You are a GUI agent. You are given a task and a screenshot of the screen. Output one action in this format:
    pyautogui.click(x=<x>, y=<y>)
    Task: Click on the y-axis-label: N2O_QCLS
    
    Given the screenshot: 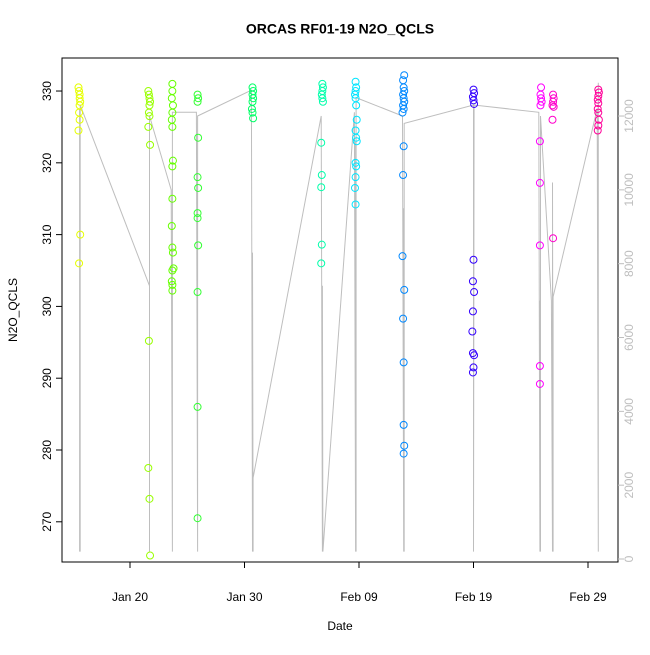 What is the action you would take?
    pyautogui.click(x=13, y=310)
    